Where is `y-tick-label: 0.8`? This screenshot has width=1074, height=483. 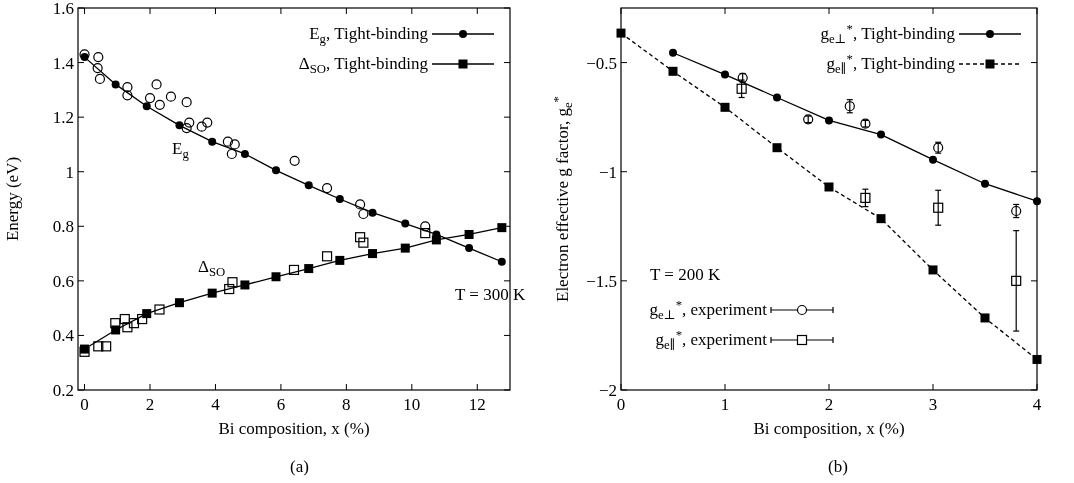
y-tick-label: 0.8 is located at coordinates (63, 227).